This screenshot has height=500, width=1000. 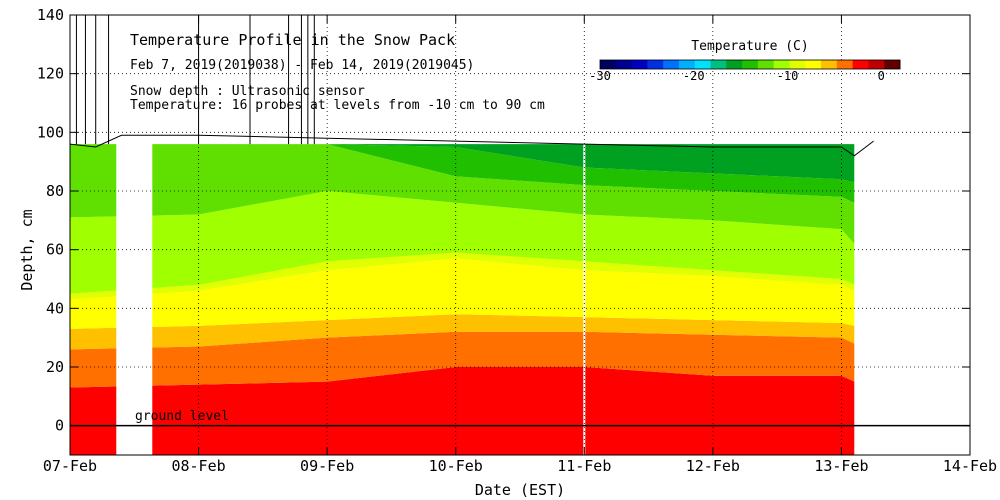 I want to click on y-tick-label: 140, so click(x=50, y=15).